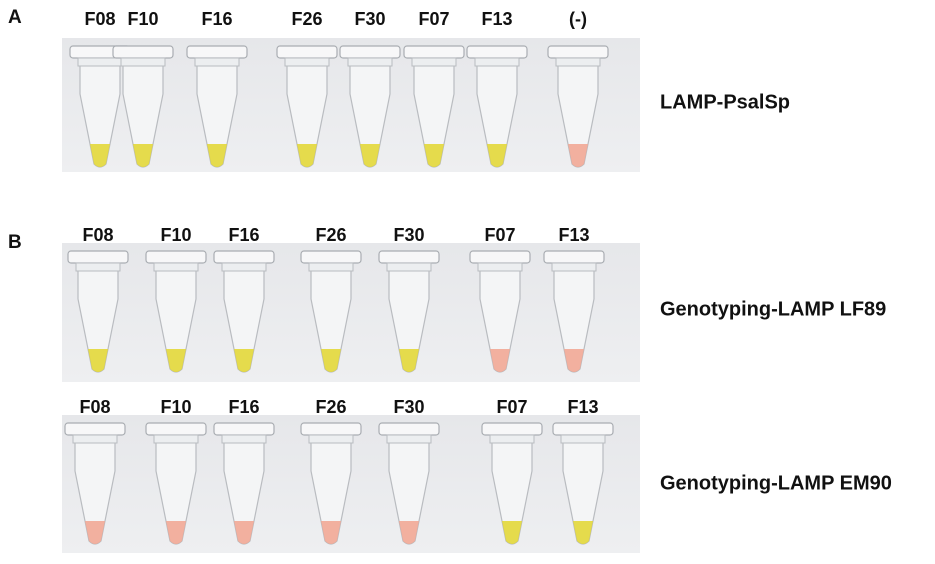 The height and width of the screenshot is (564, 935). Describe the element at coordinates (725, 102) in the screenshot. I see `row-title: LAMP-PsalSp` at that location.